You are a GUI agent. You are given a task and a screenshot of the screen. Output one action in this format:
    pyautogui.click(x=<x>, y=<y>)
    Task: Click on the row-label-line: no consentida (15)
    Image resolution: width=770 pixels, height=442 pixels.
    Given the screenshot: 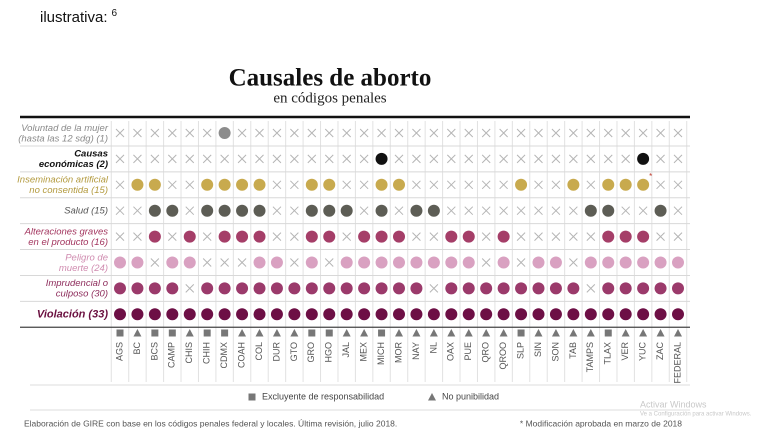 What is the action you would take?
    pyautogui.click(x=68, y=190)
    